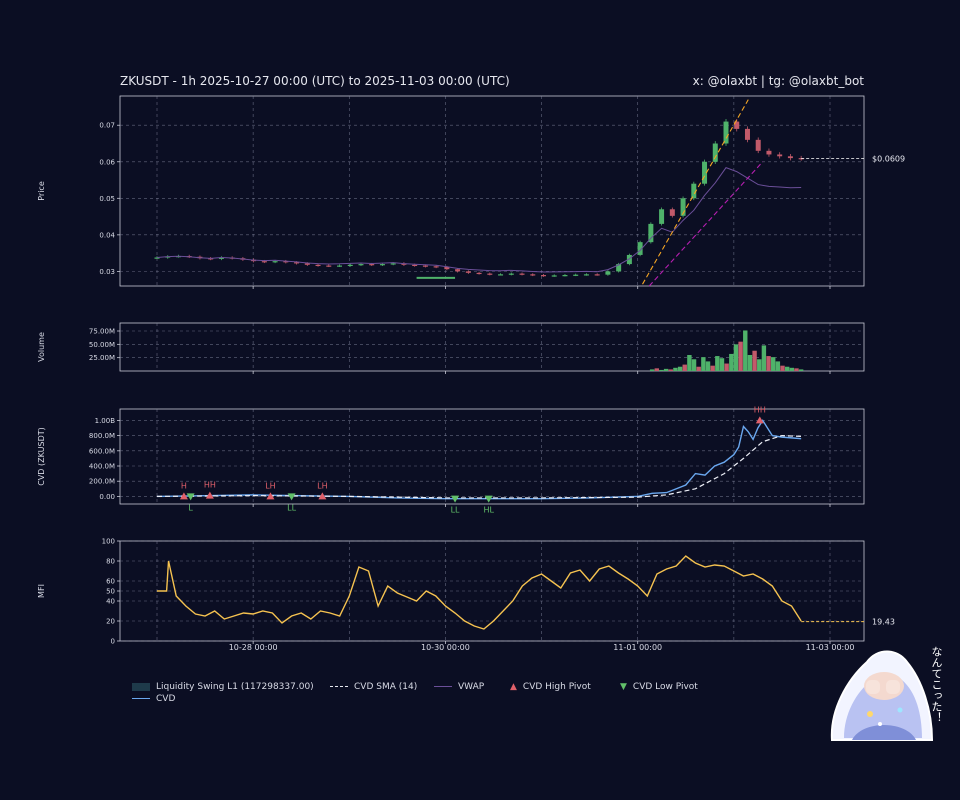 The height and width of the screenshot is (800, 960). What do you see at coordinates (108, 542) in the screenshot?
I see `ytick-label-mfi: 100` at bounding box center [108, 542].